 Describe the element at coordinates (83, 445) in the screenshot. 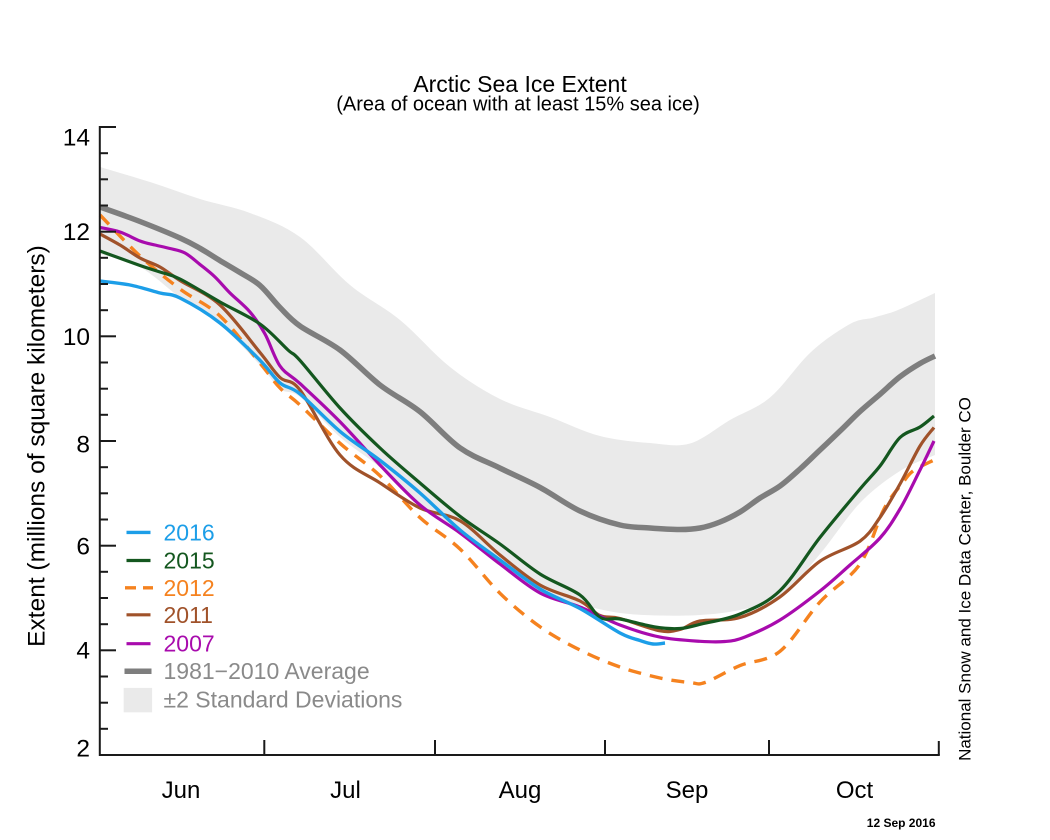

I see `svg-text: 8` at that location.